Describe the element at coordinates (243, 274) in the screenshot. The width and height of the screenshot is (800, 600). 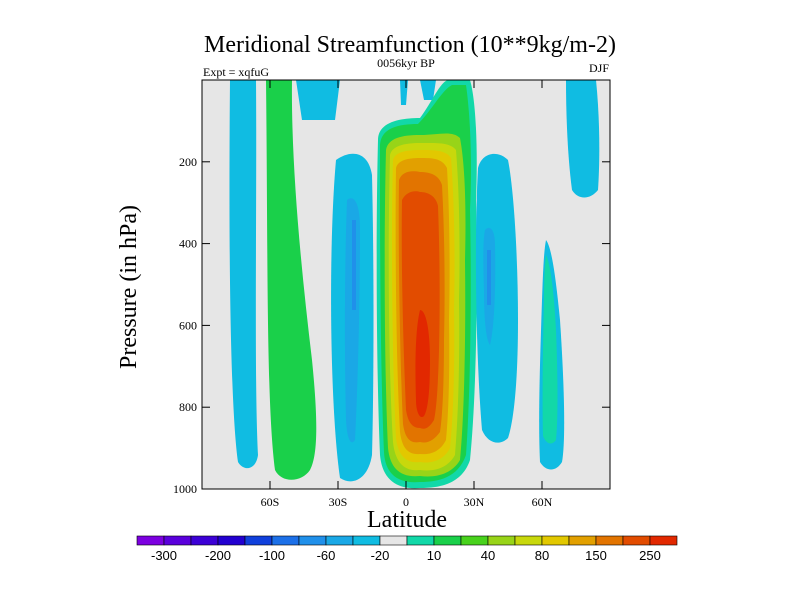
I see `cell-south-high-lat` at that location.